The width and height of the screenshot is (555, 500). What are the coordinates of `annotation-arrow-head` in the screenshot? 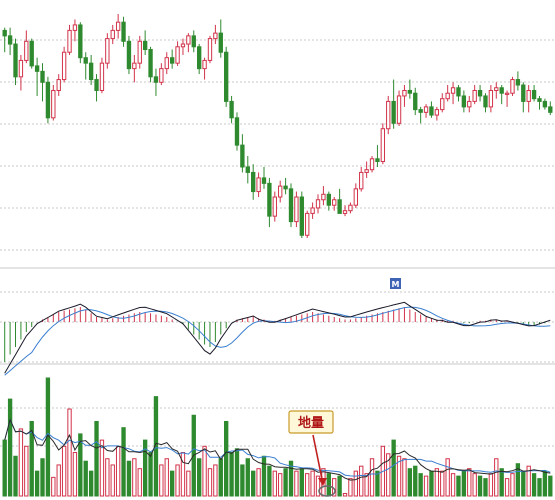 It's located at (322, 482).